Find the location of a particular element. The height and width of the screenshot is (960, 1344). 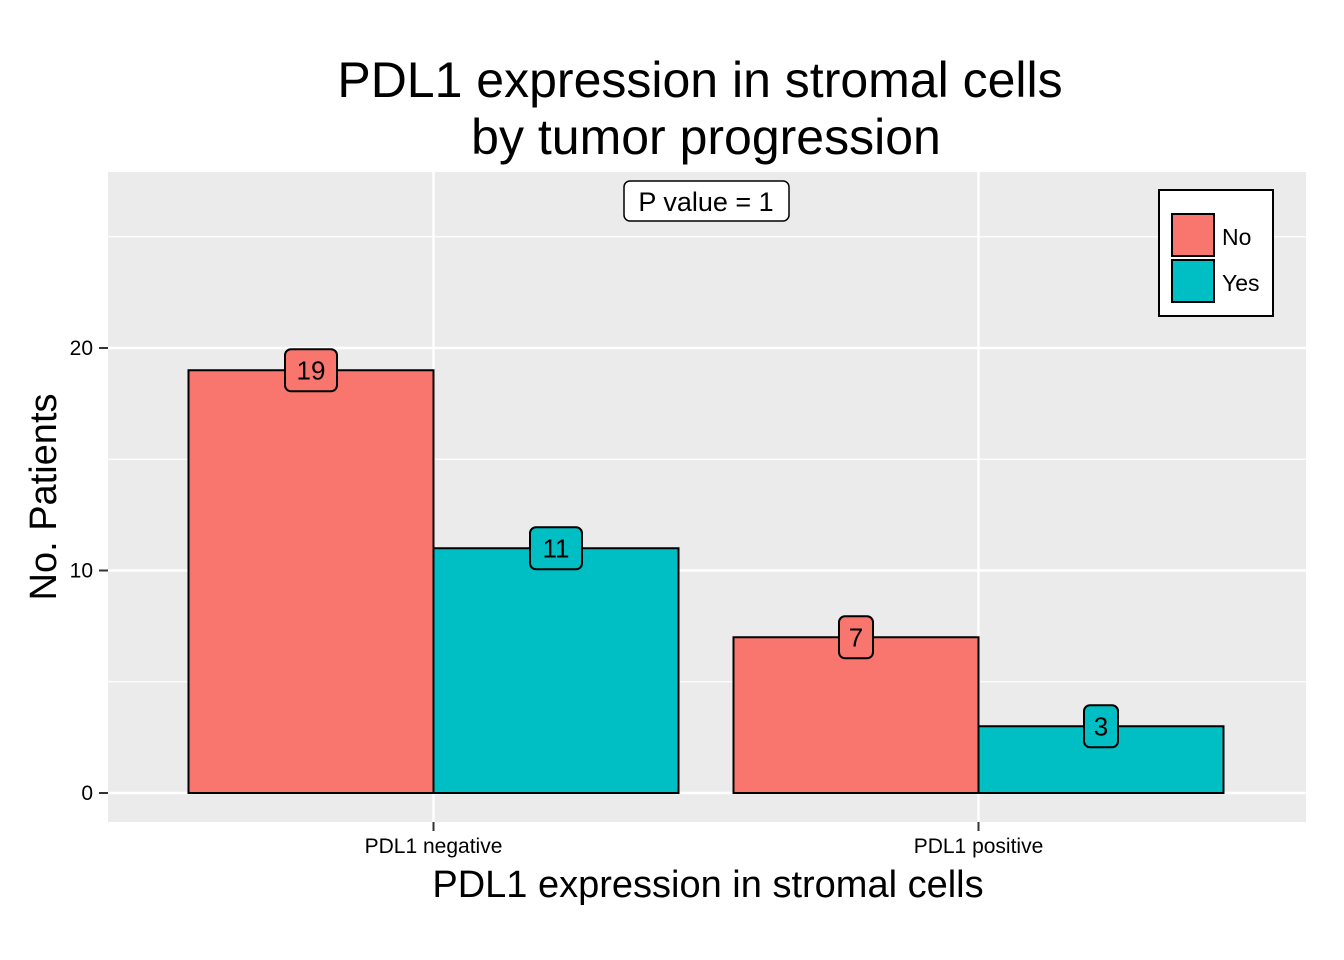

p-value-box is located at coordinates (706, 201).